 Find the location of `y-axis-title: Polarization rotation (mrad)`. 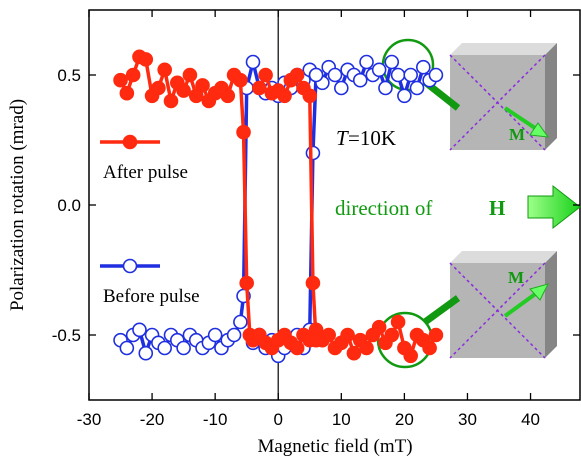

y-axis-title: Polarization rotation (mrad) is located at coordinates (17, 205).